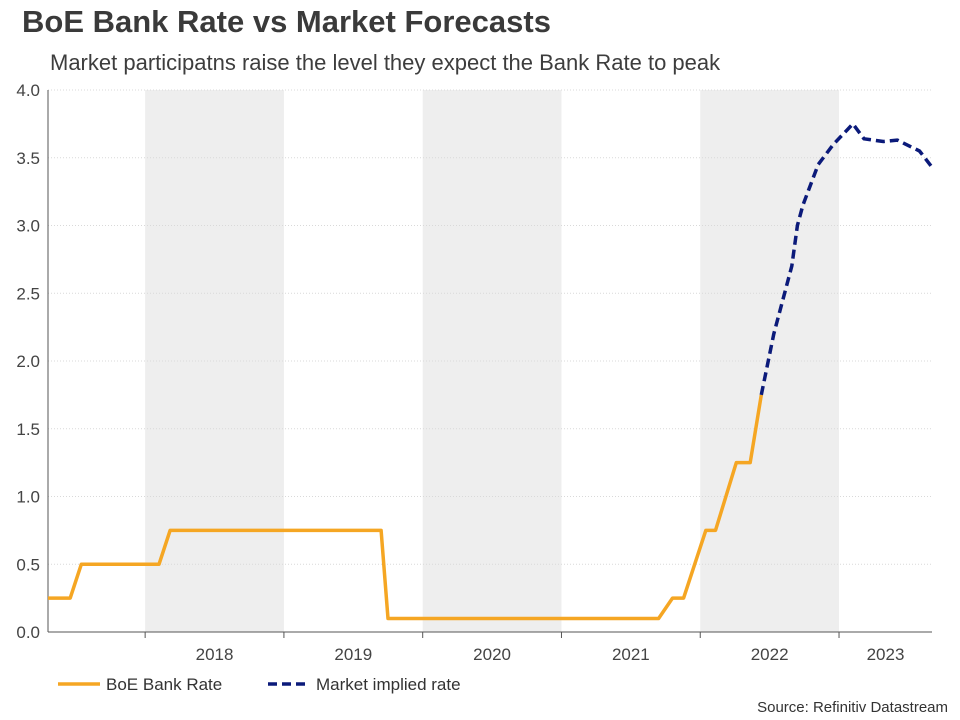 This screenshot has width=960, height=720. What do you see at coordinates (770, 654) in the screenshot?
I see `x-tick-label: 2022` at bounding box center [770, 654].